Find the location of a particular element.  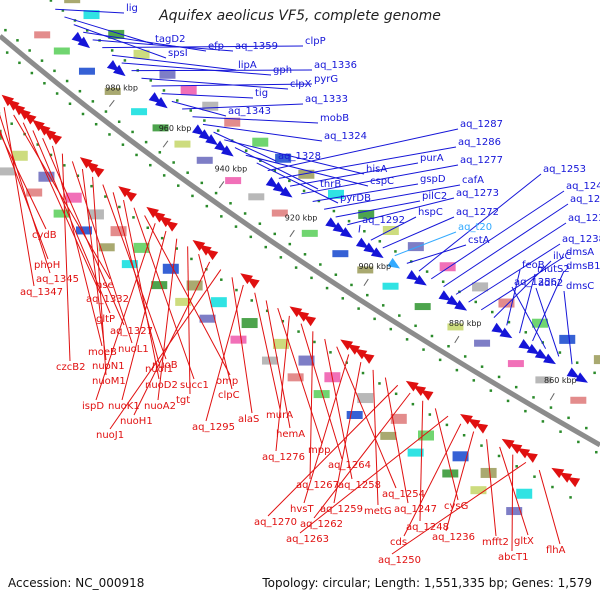

reverse-gene-label: alaS is located at coordinates (248, 419).